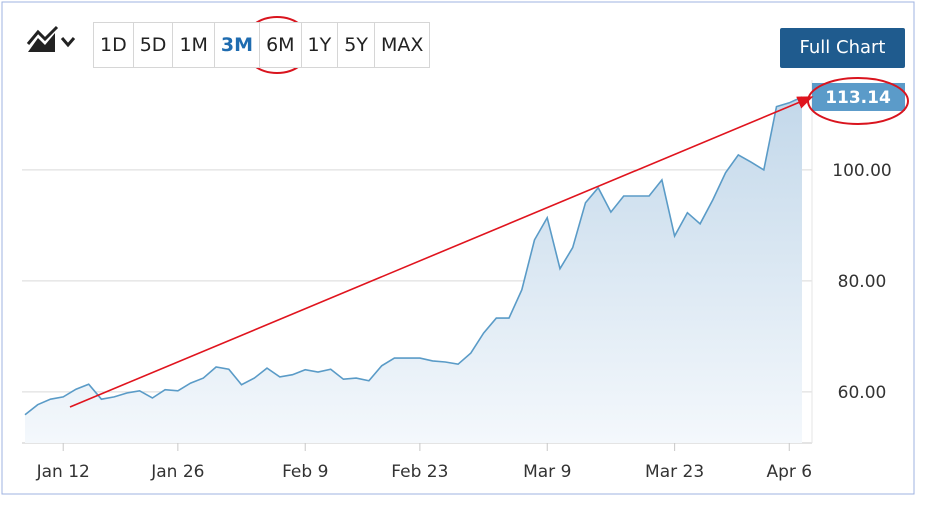  Describe the element at coordinates (281, 45) in the screenshot. I see `range-button: 6M` at that location.